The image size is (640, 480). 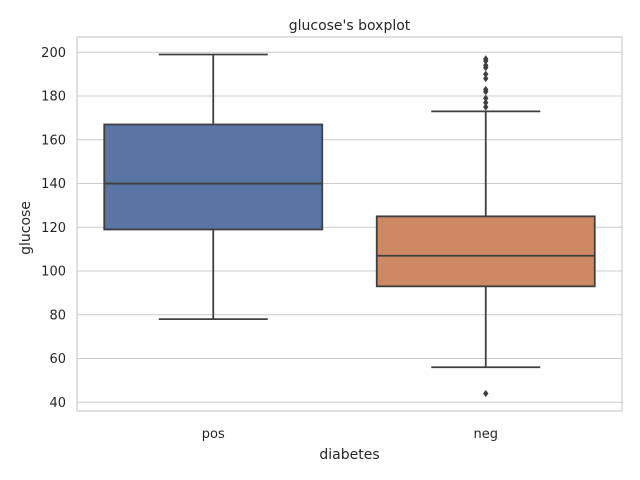 I want to click on y-tick-label: 120, so click(x=53, y=228).